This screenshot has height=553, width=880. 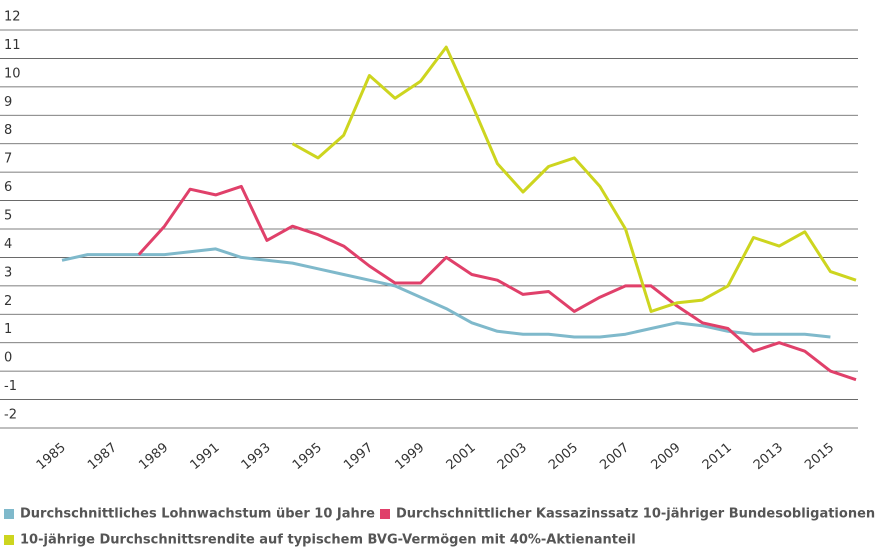 What do you see at coordinates (8, 244) in the screenshot?
I see `y-tick-label: 4` at bounding box center [8, 244].